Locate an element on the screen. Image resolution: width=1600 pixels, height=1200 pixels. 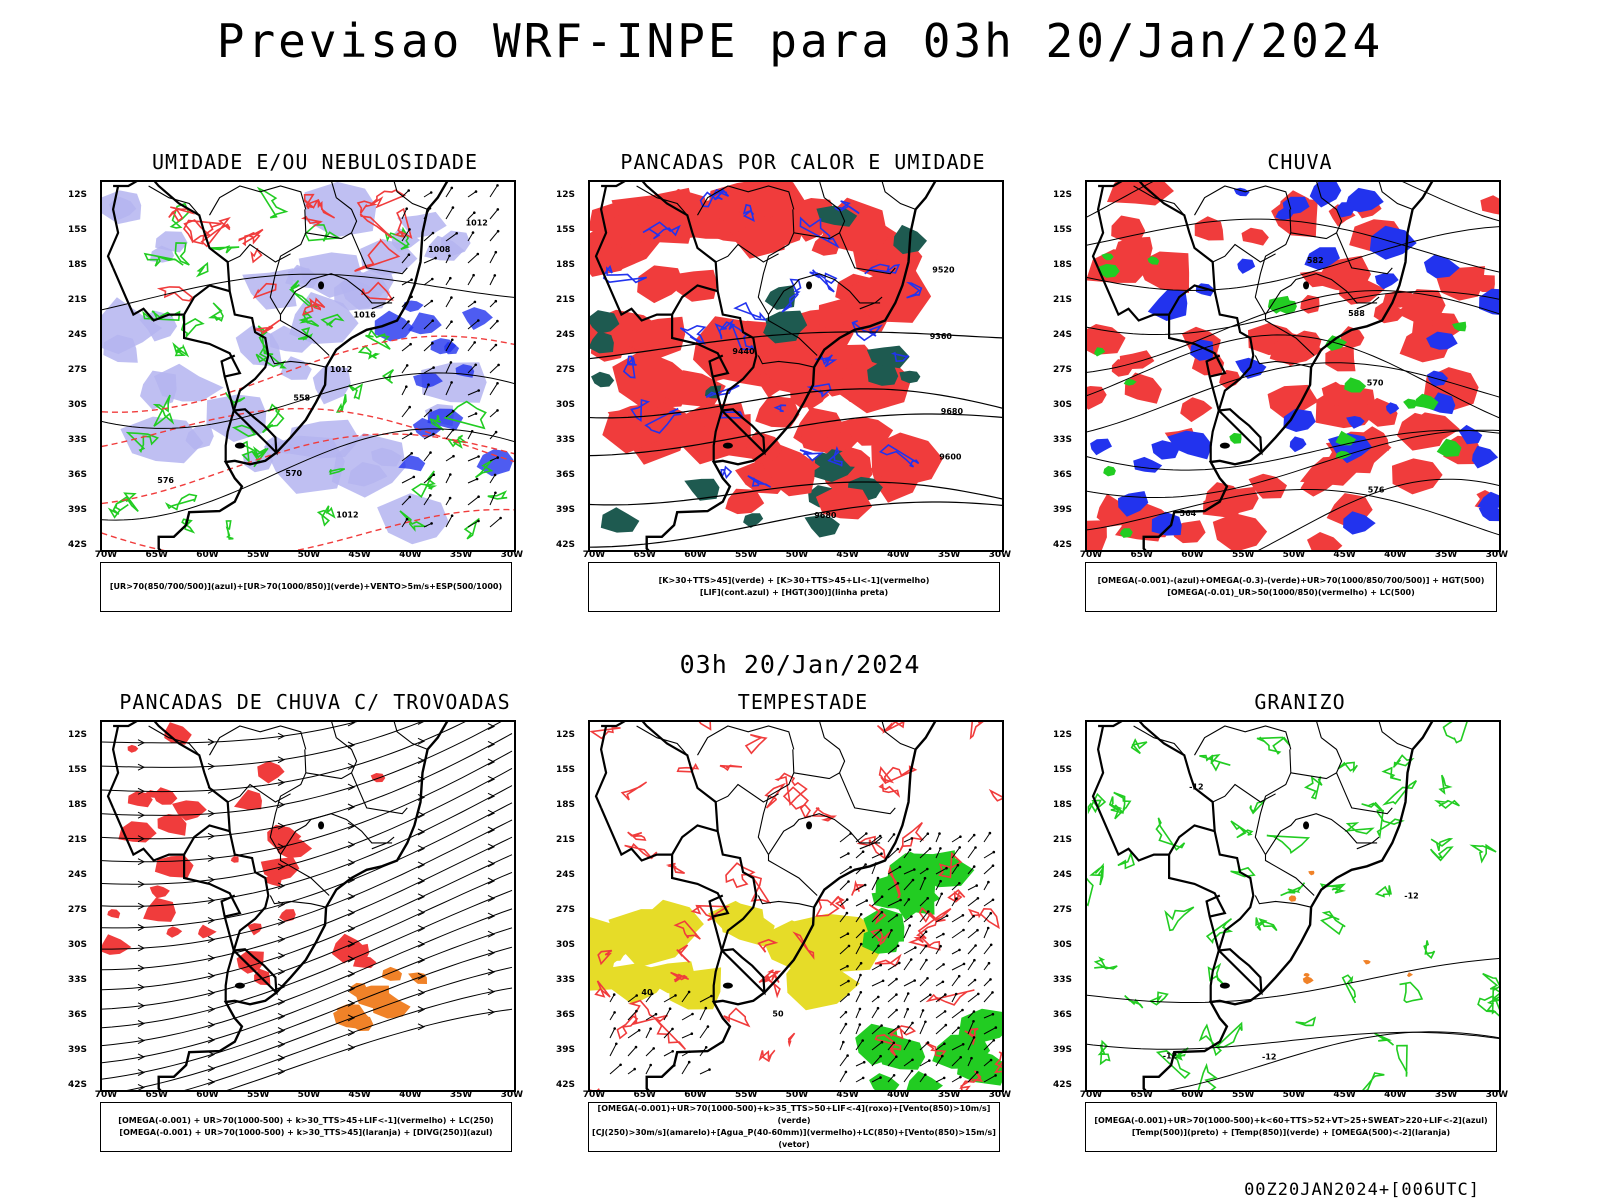
longitude-label: 65W is located at coordinates (1141, 1095).